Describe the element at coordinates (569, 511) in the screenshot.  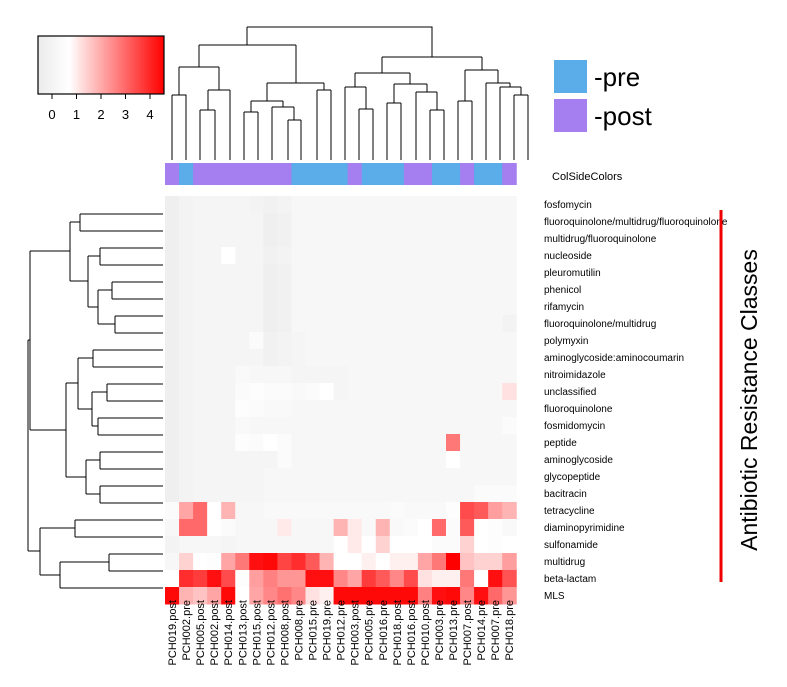
I see `row-label: tetracycline` at that location.